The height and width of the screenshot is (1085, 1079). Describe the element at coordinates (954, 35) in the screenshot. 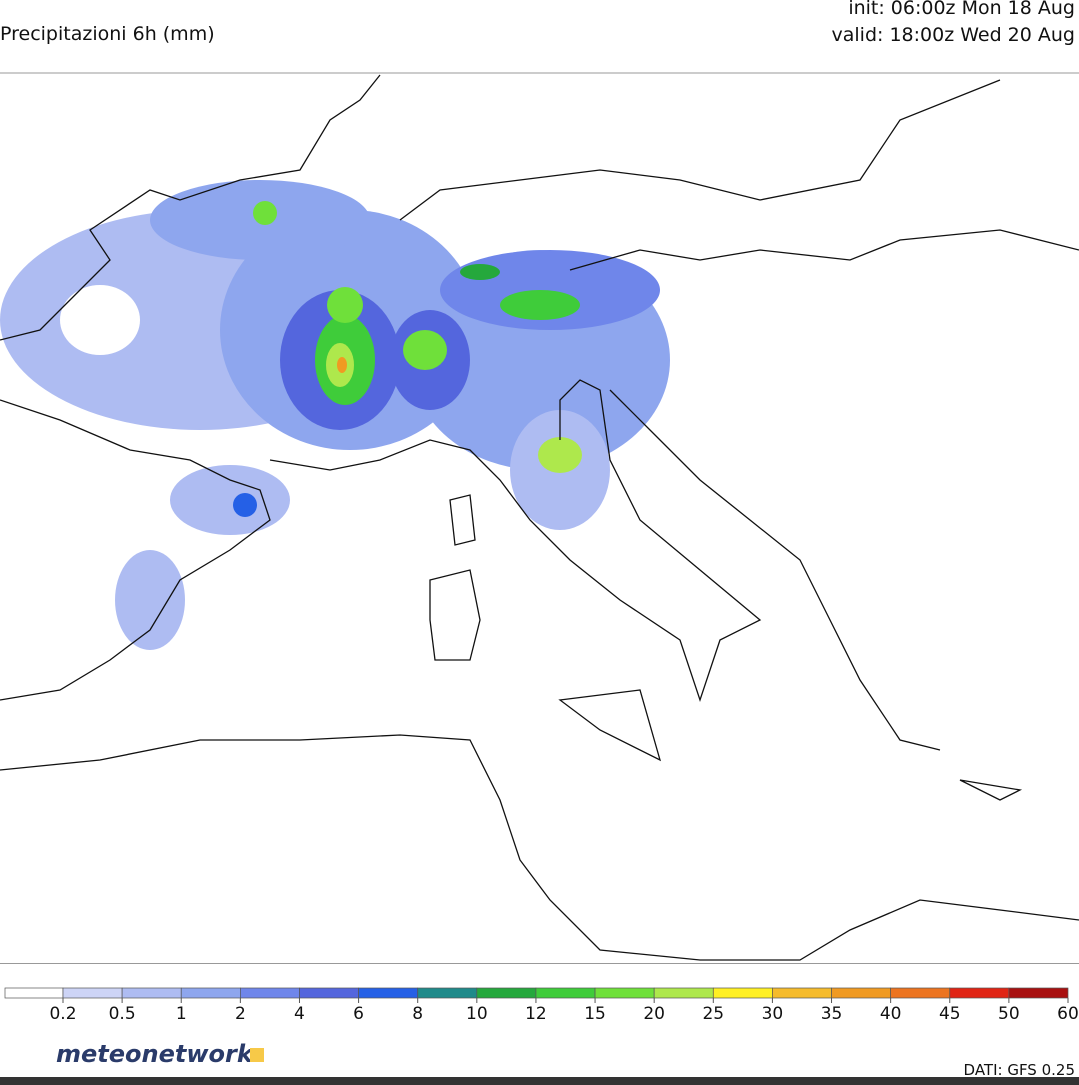

I see `valid-time: valid: 18:00z Wed 20 Aug` at that location.